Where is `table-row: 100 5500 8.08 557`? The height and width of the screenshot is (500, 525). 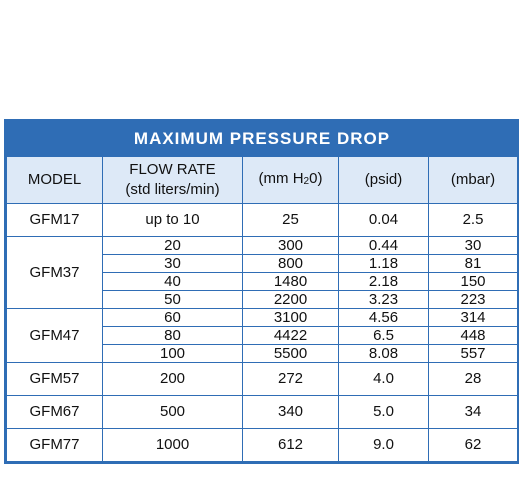
table-row: 100 5500 8.08 557 is located at coordinates (262, 353).